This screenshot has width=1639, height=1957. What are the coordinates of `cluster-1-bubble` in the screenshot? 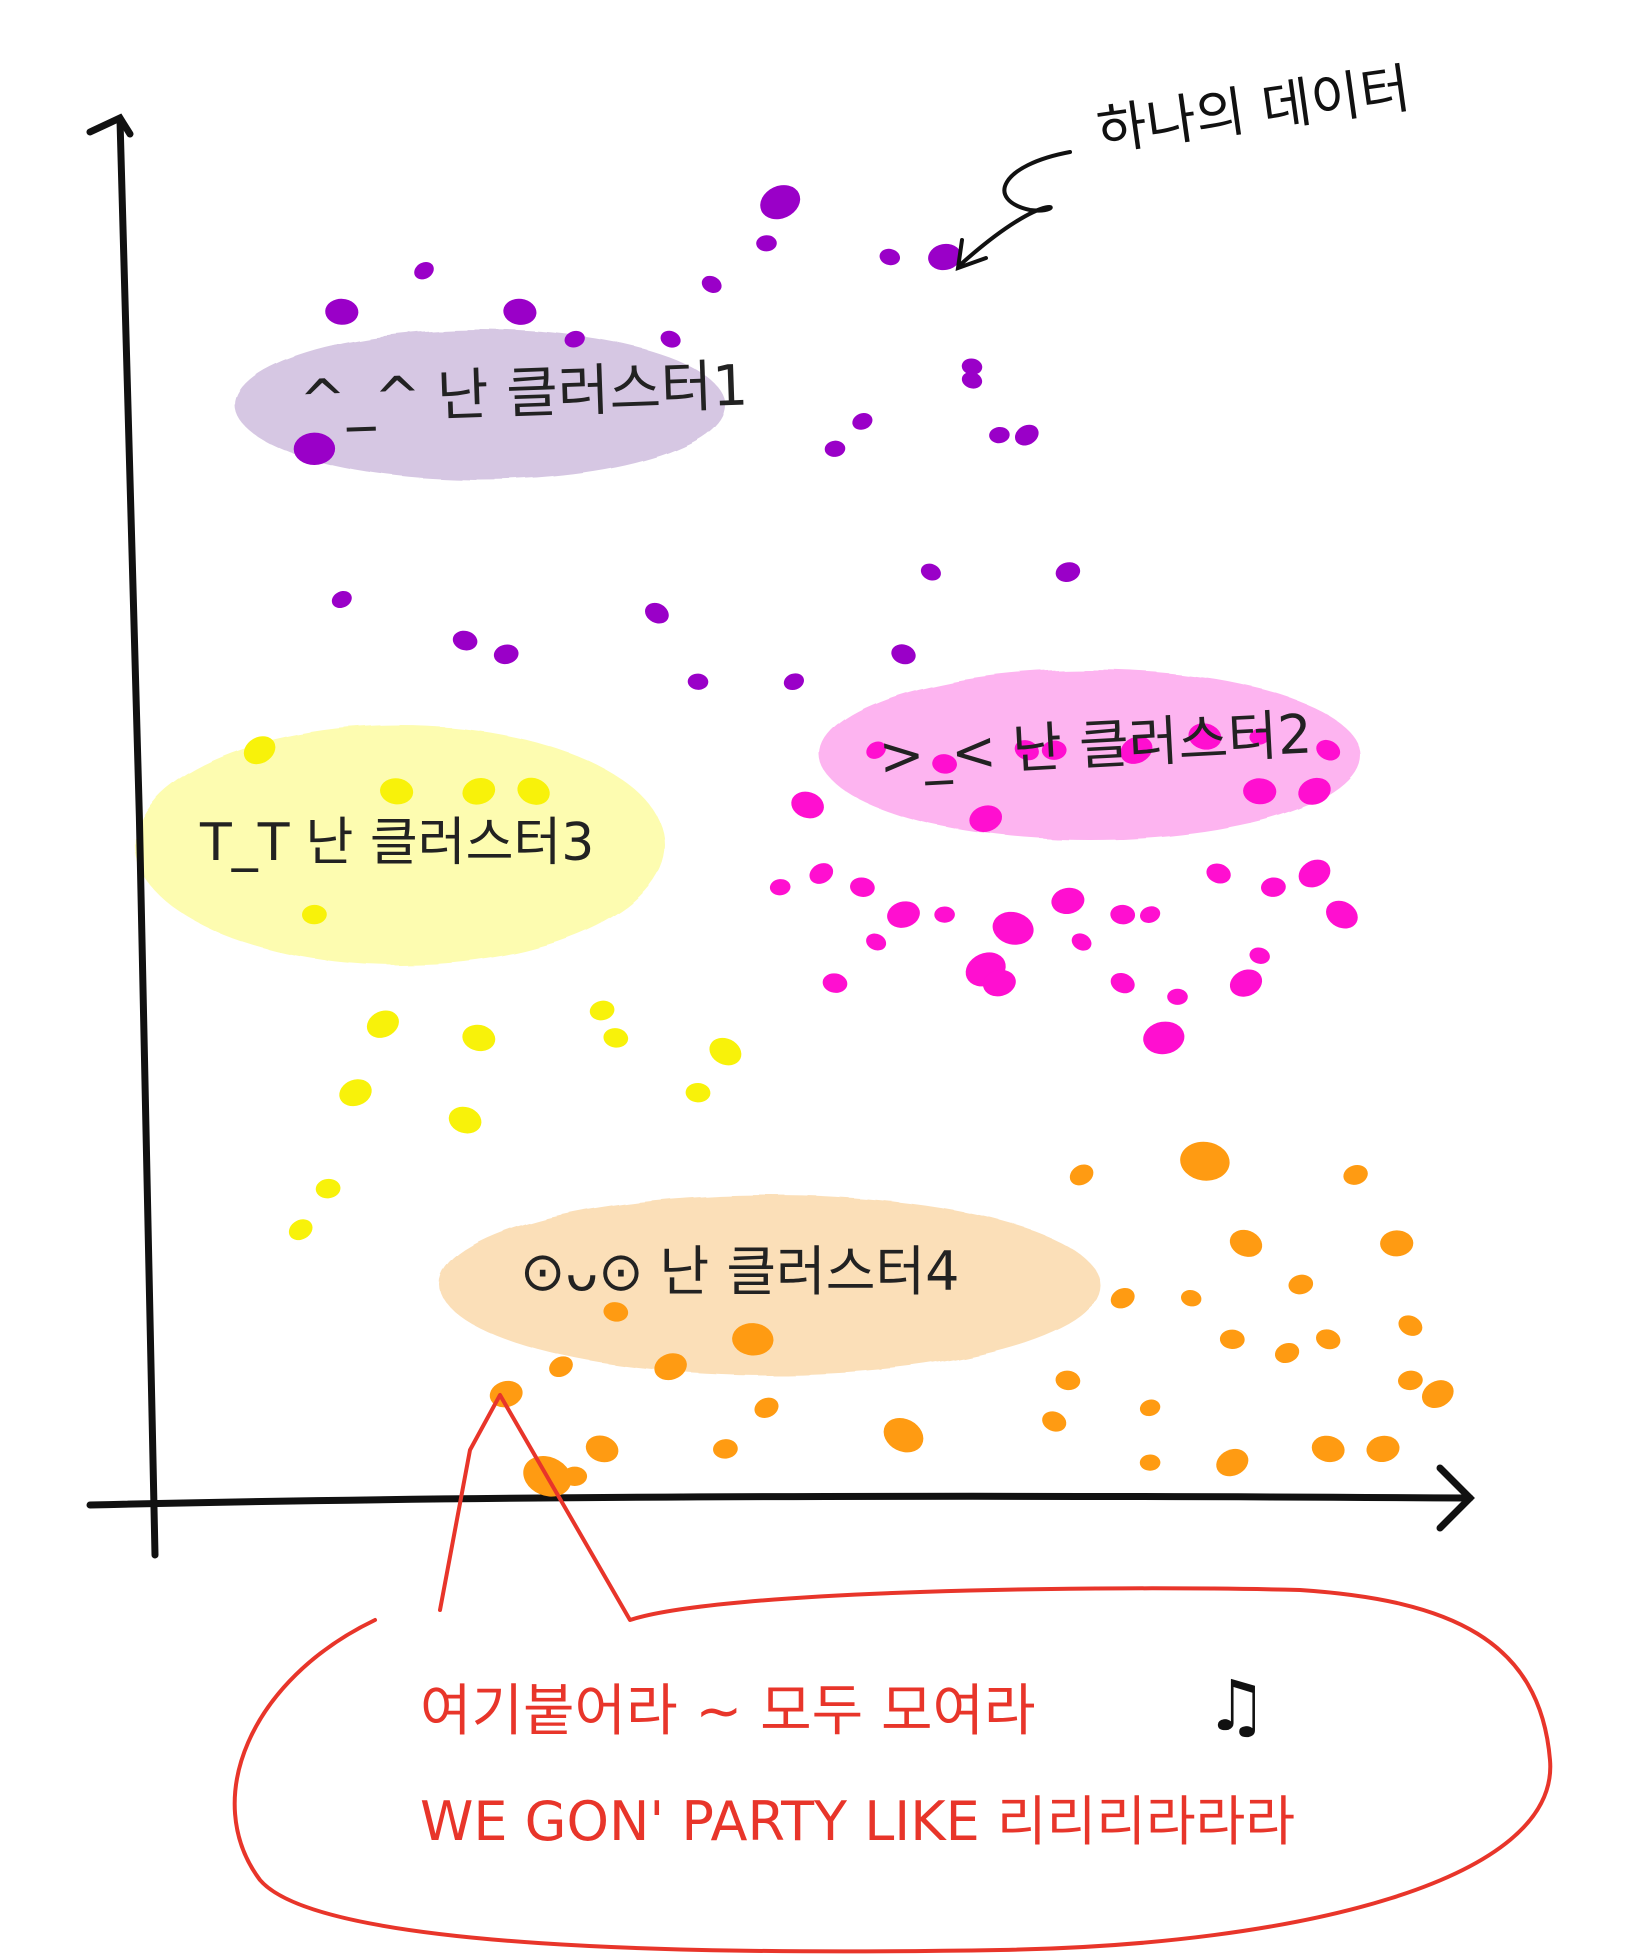 It's located at (480, 405).